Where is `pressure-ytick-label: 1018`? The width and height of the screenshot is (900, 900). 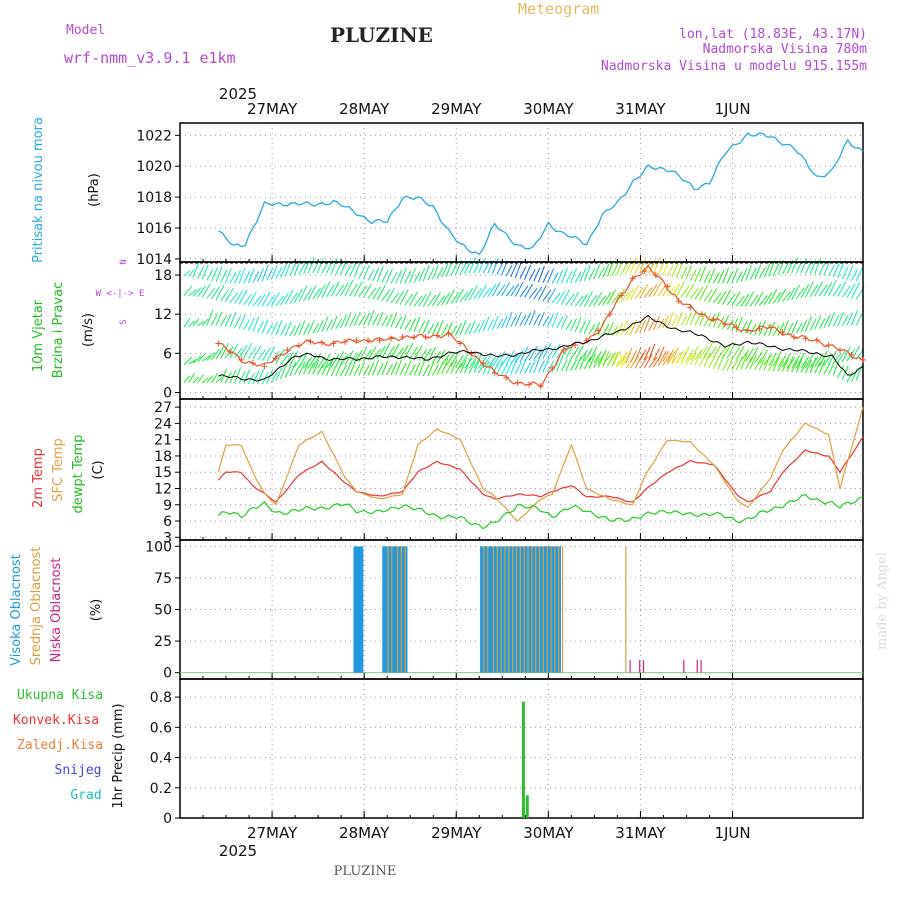
pressure-ytick-label: 1018 is located at coordinates (154, 198).